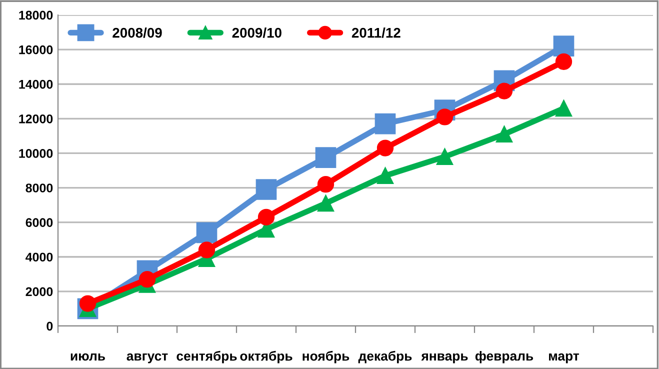 This screenshot has height=369, width=659. Describe the element at coordinates (39, 222) in the screenshot. I see `y-tick-label: 6000` at that location.